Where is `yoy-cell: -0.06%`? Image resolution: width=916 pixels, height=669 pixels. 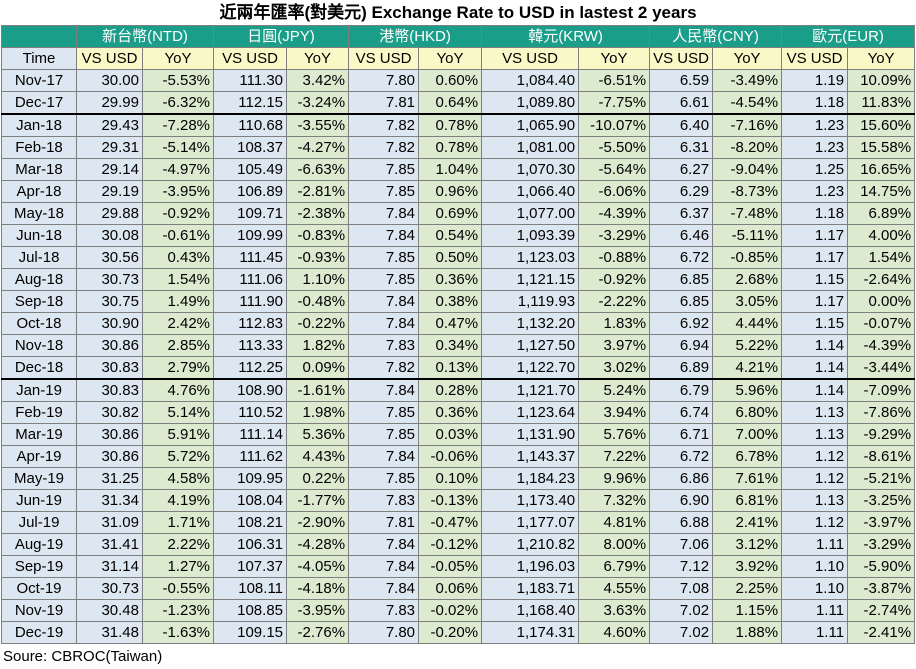
yoy-cell: -0.06% is located at coordinates (450, 456).